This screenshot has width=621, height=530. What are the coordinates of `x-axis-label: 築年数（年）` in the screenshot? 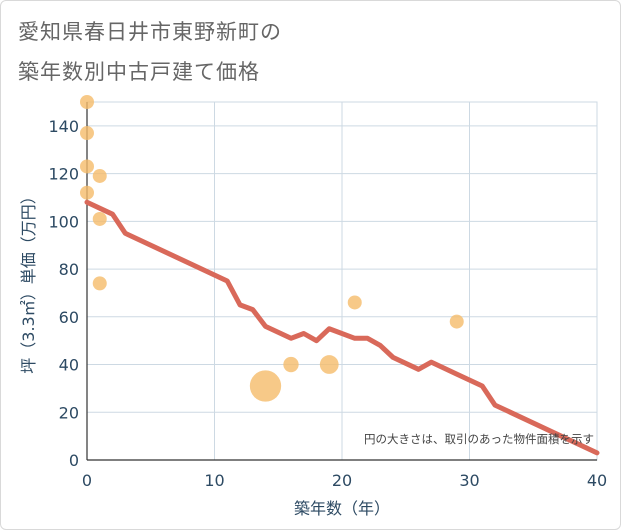 It's located at (342, 508).